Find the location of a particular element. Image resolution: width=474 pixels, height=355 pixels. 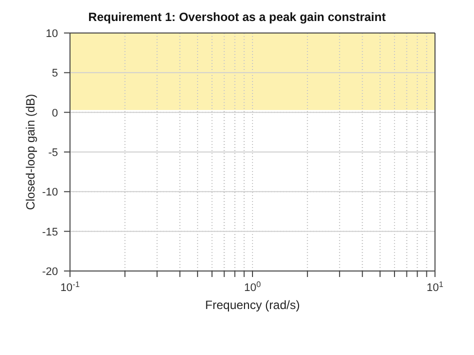

chart-title: Requirement 1: Overshoot as a peak gain constraint is located at coordinates (237, 17).